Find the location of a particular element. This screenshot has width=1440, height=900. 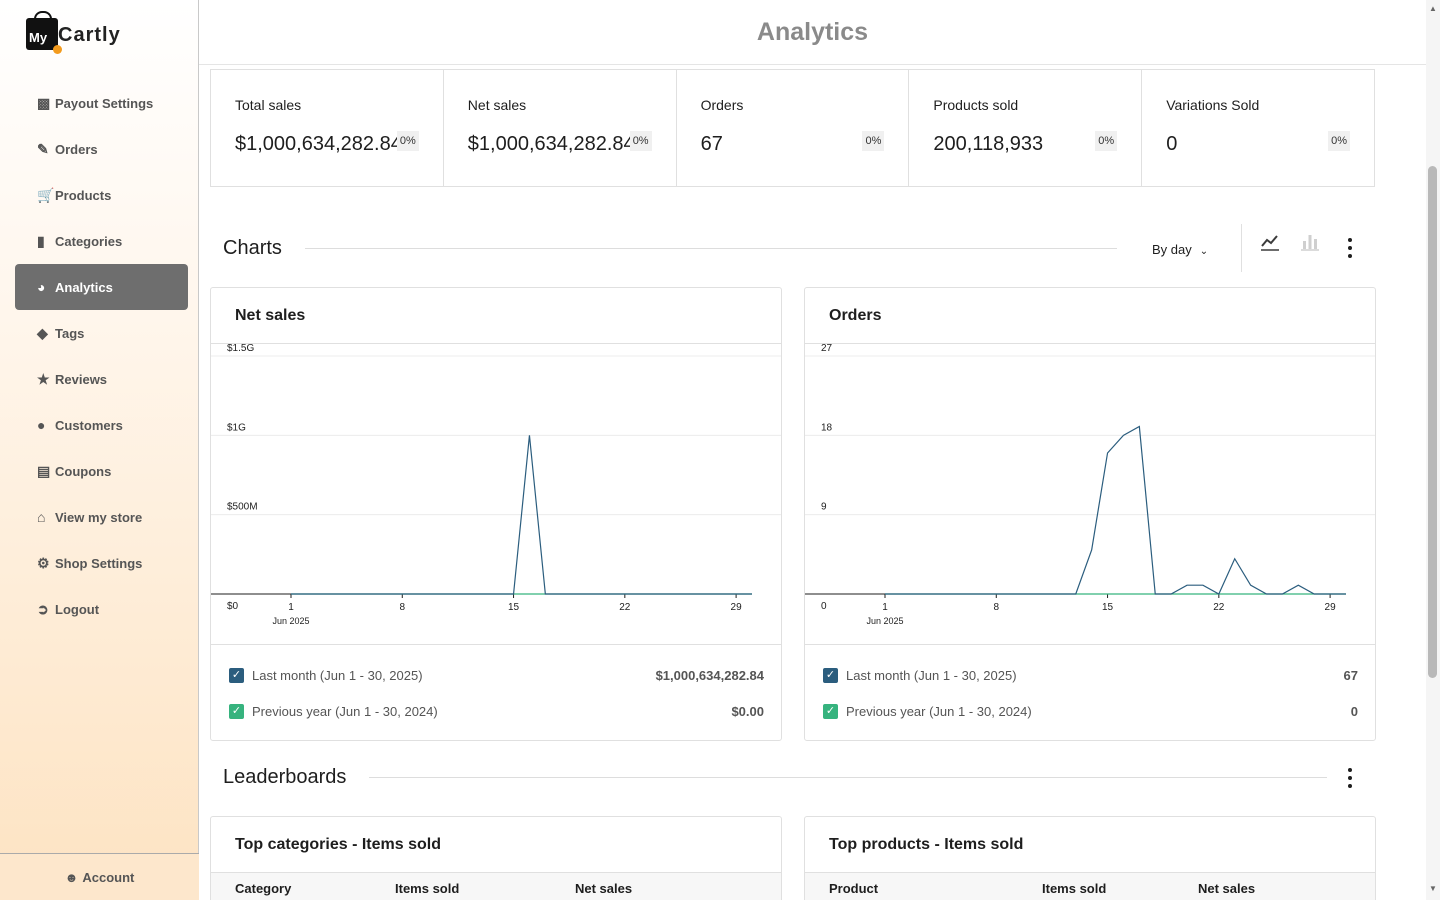

stat-net-sales: Net sales $1,000,634,282.84 0% is located at coordinates (560, 128).